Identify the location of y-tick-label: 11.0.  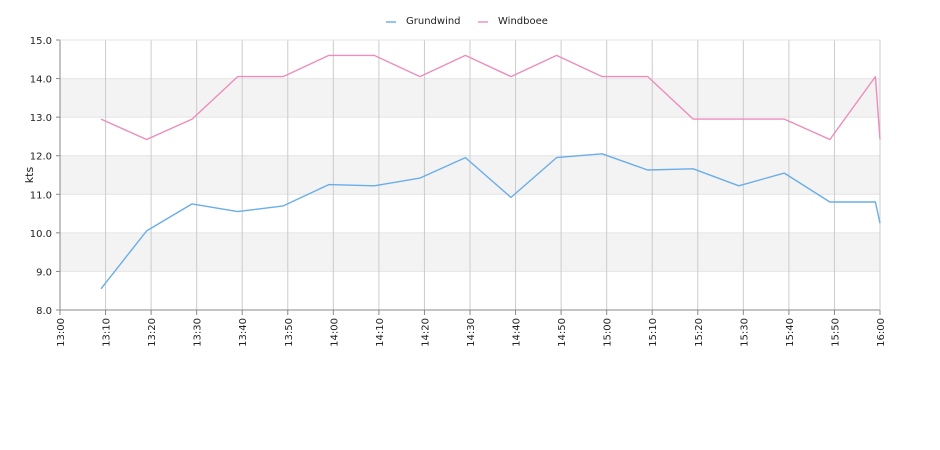
(41, 195).